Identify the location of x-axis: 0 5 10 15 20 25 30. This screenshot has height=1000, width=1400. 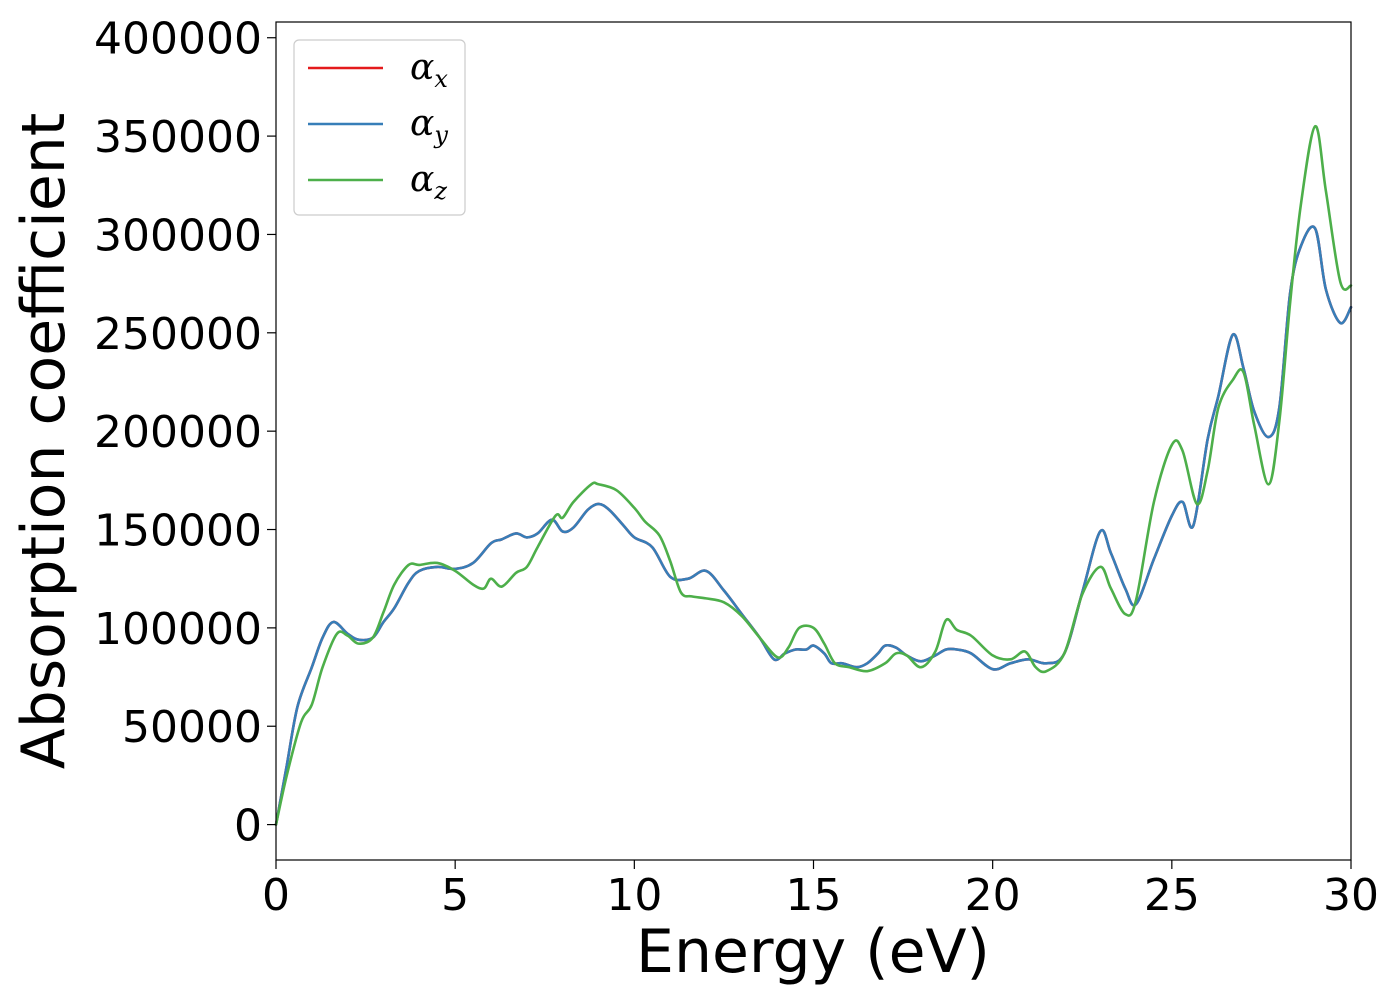
(820, 890).